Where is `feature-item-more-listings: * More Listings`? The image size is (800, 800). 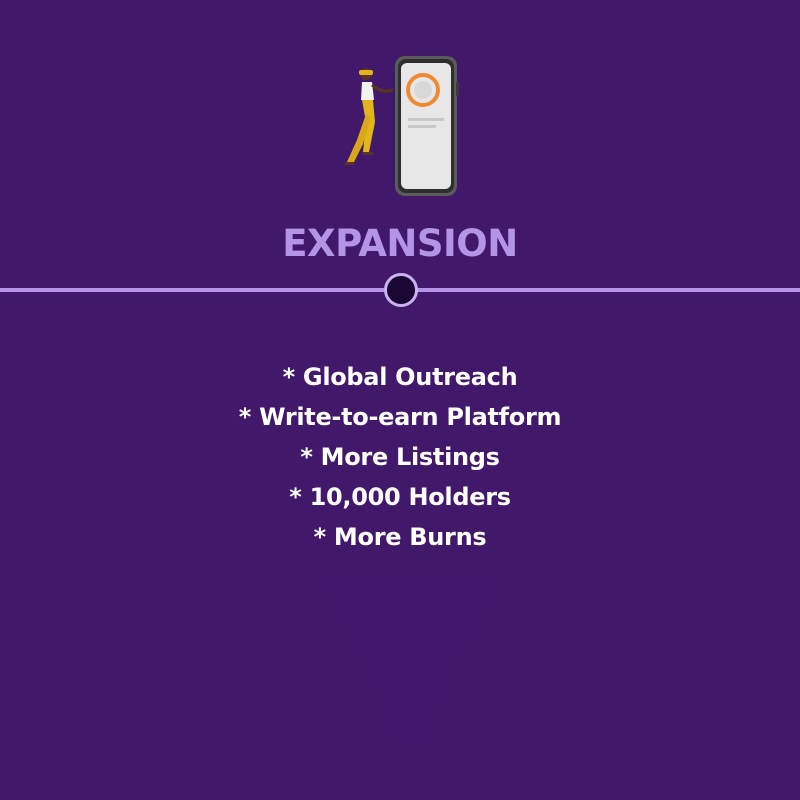
feature-item-more-listings: * More Listings is located at coordinates (400, 457).